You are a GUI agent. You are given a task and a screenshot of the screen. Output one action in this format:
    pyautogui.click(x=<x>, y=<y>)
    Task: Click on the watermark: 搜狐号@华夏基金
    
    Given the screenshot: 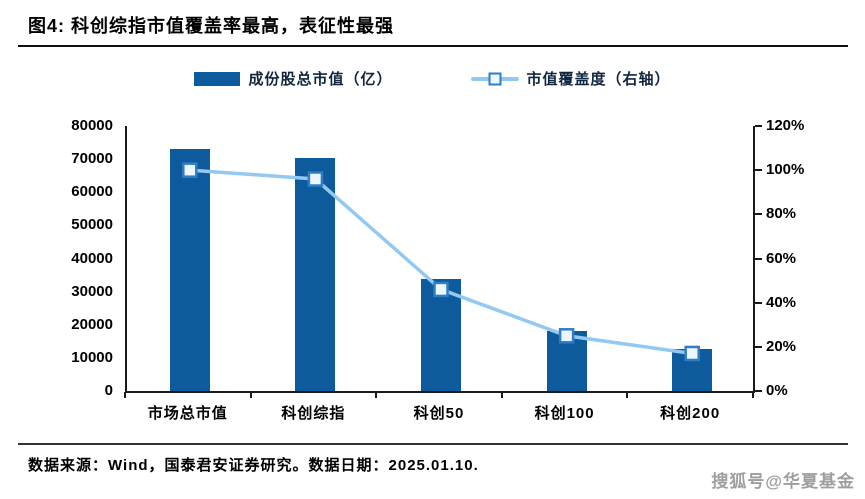 What is the action you would take?
    pyautogui.click(x=783, y=481)
    